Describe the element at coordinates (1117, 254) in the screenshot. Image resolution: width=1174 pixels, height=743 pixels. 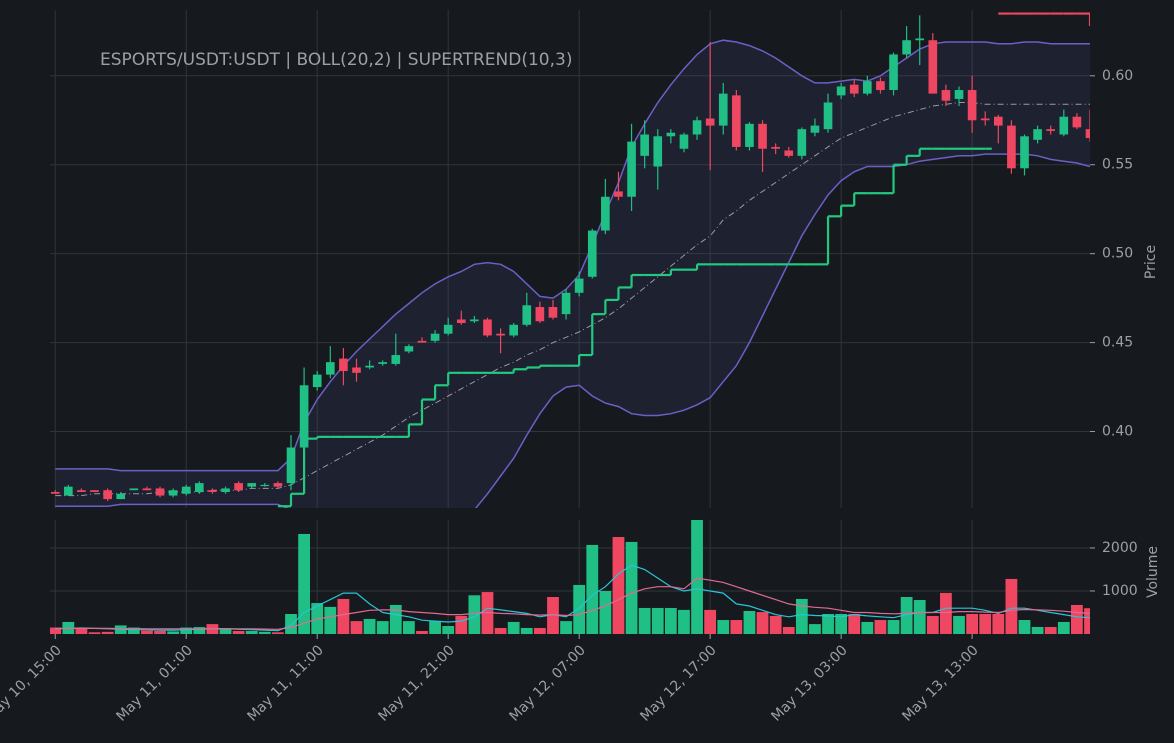
I see `y-tick-label: 0.50` at that location.